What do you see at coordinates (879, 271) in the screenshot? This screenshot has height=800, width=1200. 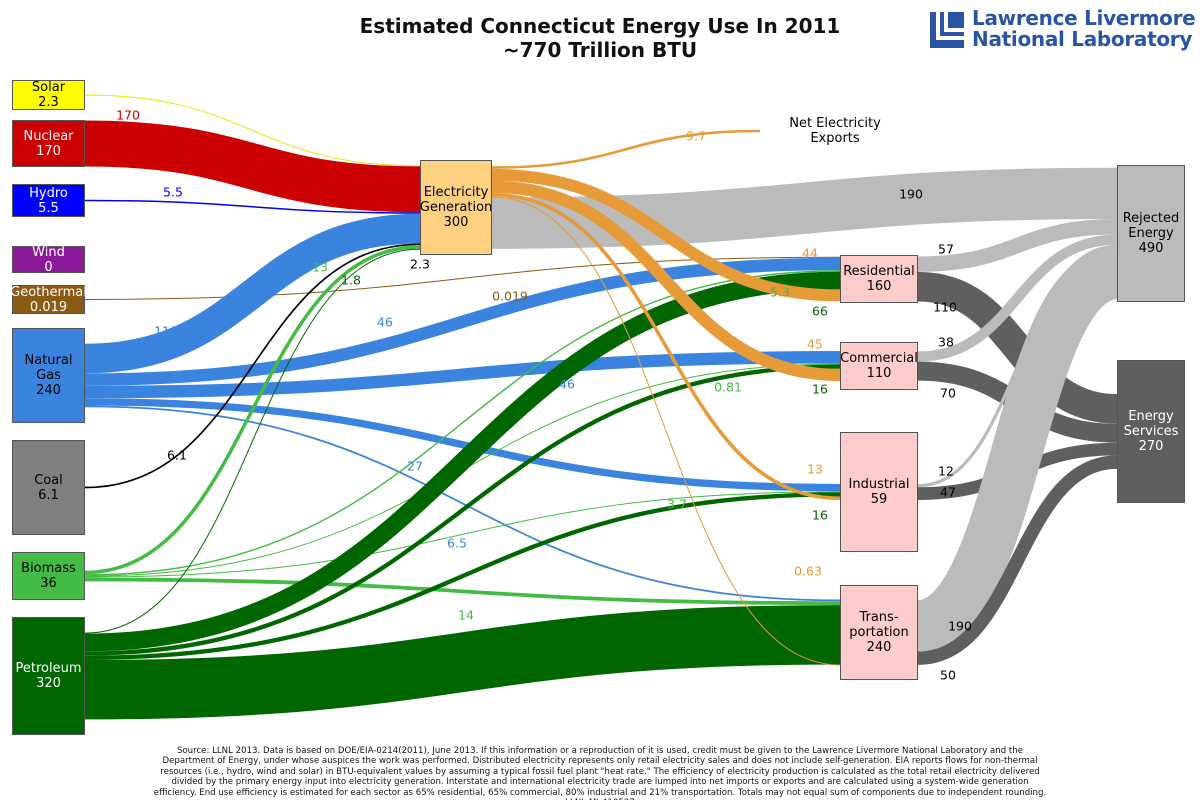 I see `node-label: Residential` at bounding box center [879, 271].